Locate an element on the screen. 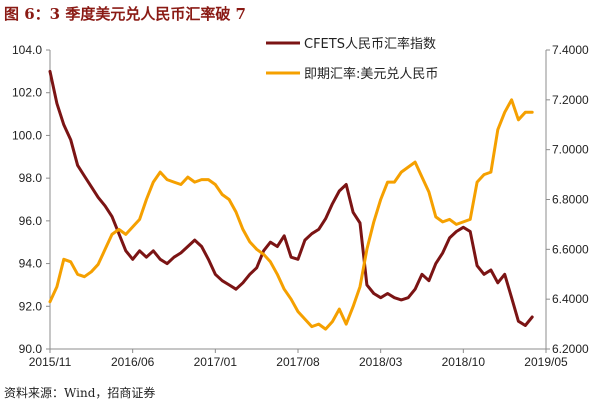 Image resolution: width=600 pixels, height=404 pixels. left-tick-label: 98.0 is located at coordinates (31, 178).